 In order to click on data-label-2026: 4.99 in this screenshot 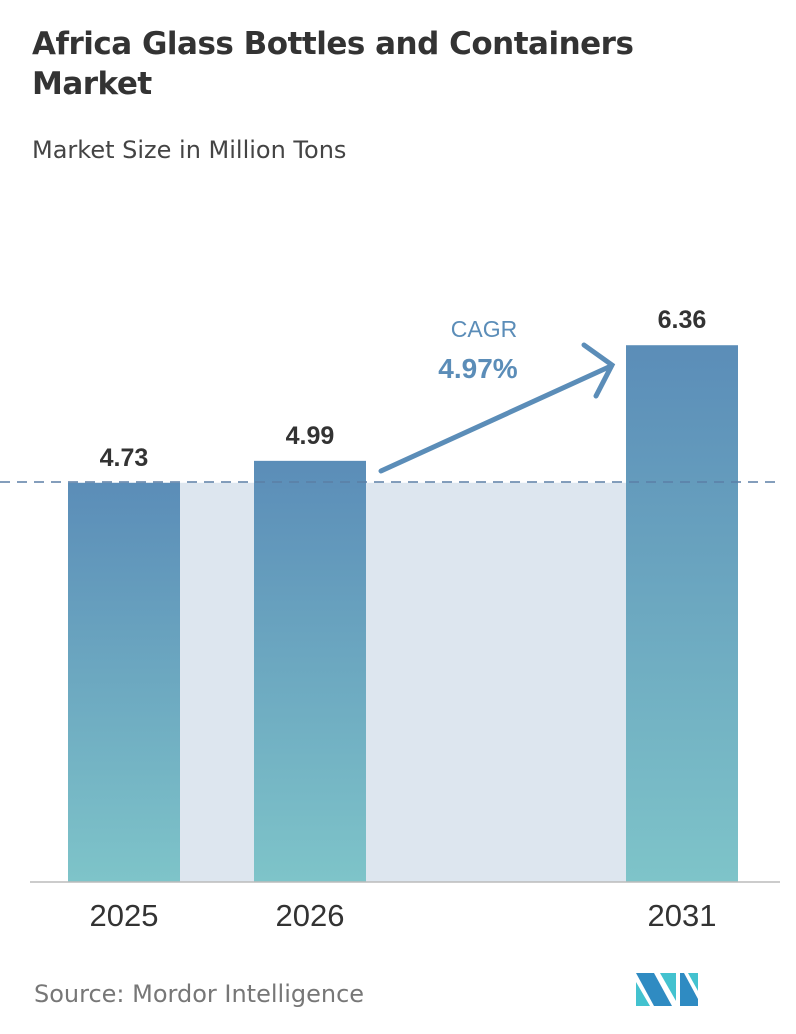, I will do `click(310, 436)`.